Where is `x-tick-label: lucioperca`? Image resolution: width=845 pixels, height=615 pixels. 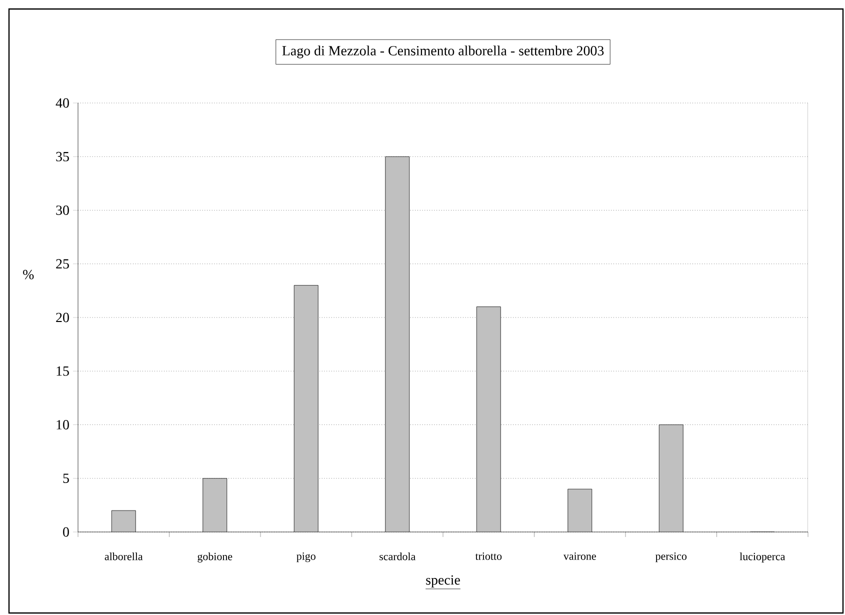
x-tick-label: lucioperca is located at coordinates (763, 557).